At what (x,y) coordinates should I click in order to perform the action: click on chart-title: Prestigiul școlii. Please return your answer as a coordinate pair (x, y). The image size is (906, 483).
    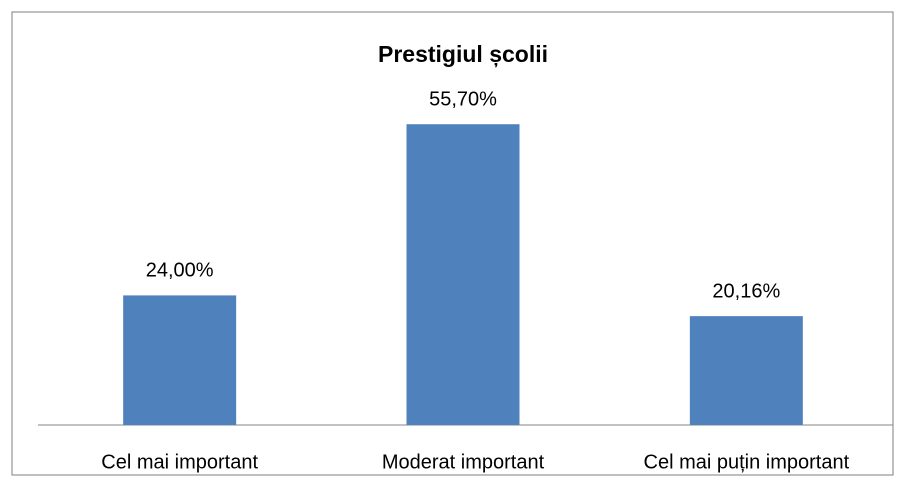
    Looking at the image, I should click on (463, 54).